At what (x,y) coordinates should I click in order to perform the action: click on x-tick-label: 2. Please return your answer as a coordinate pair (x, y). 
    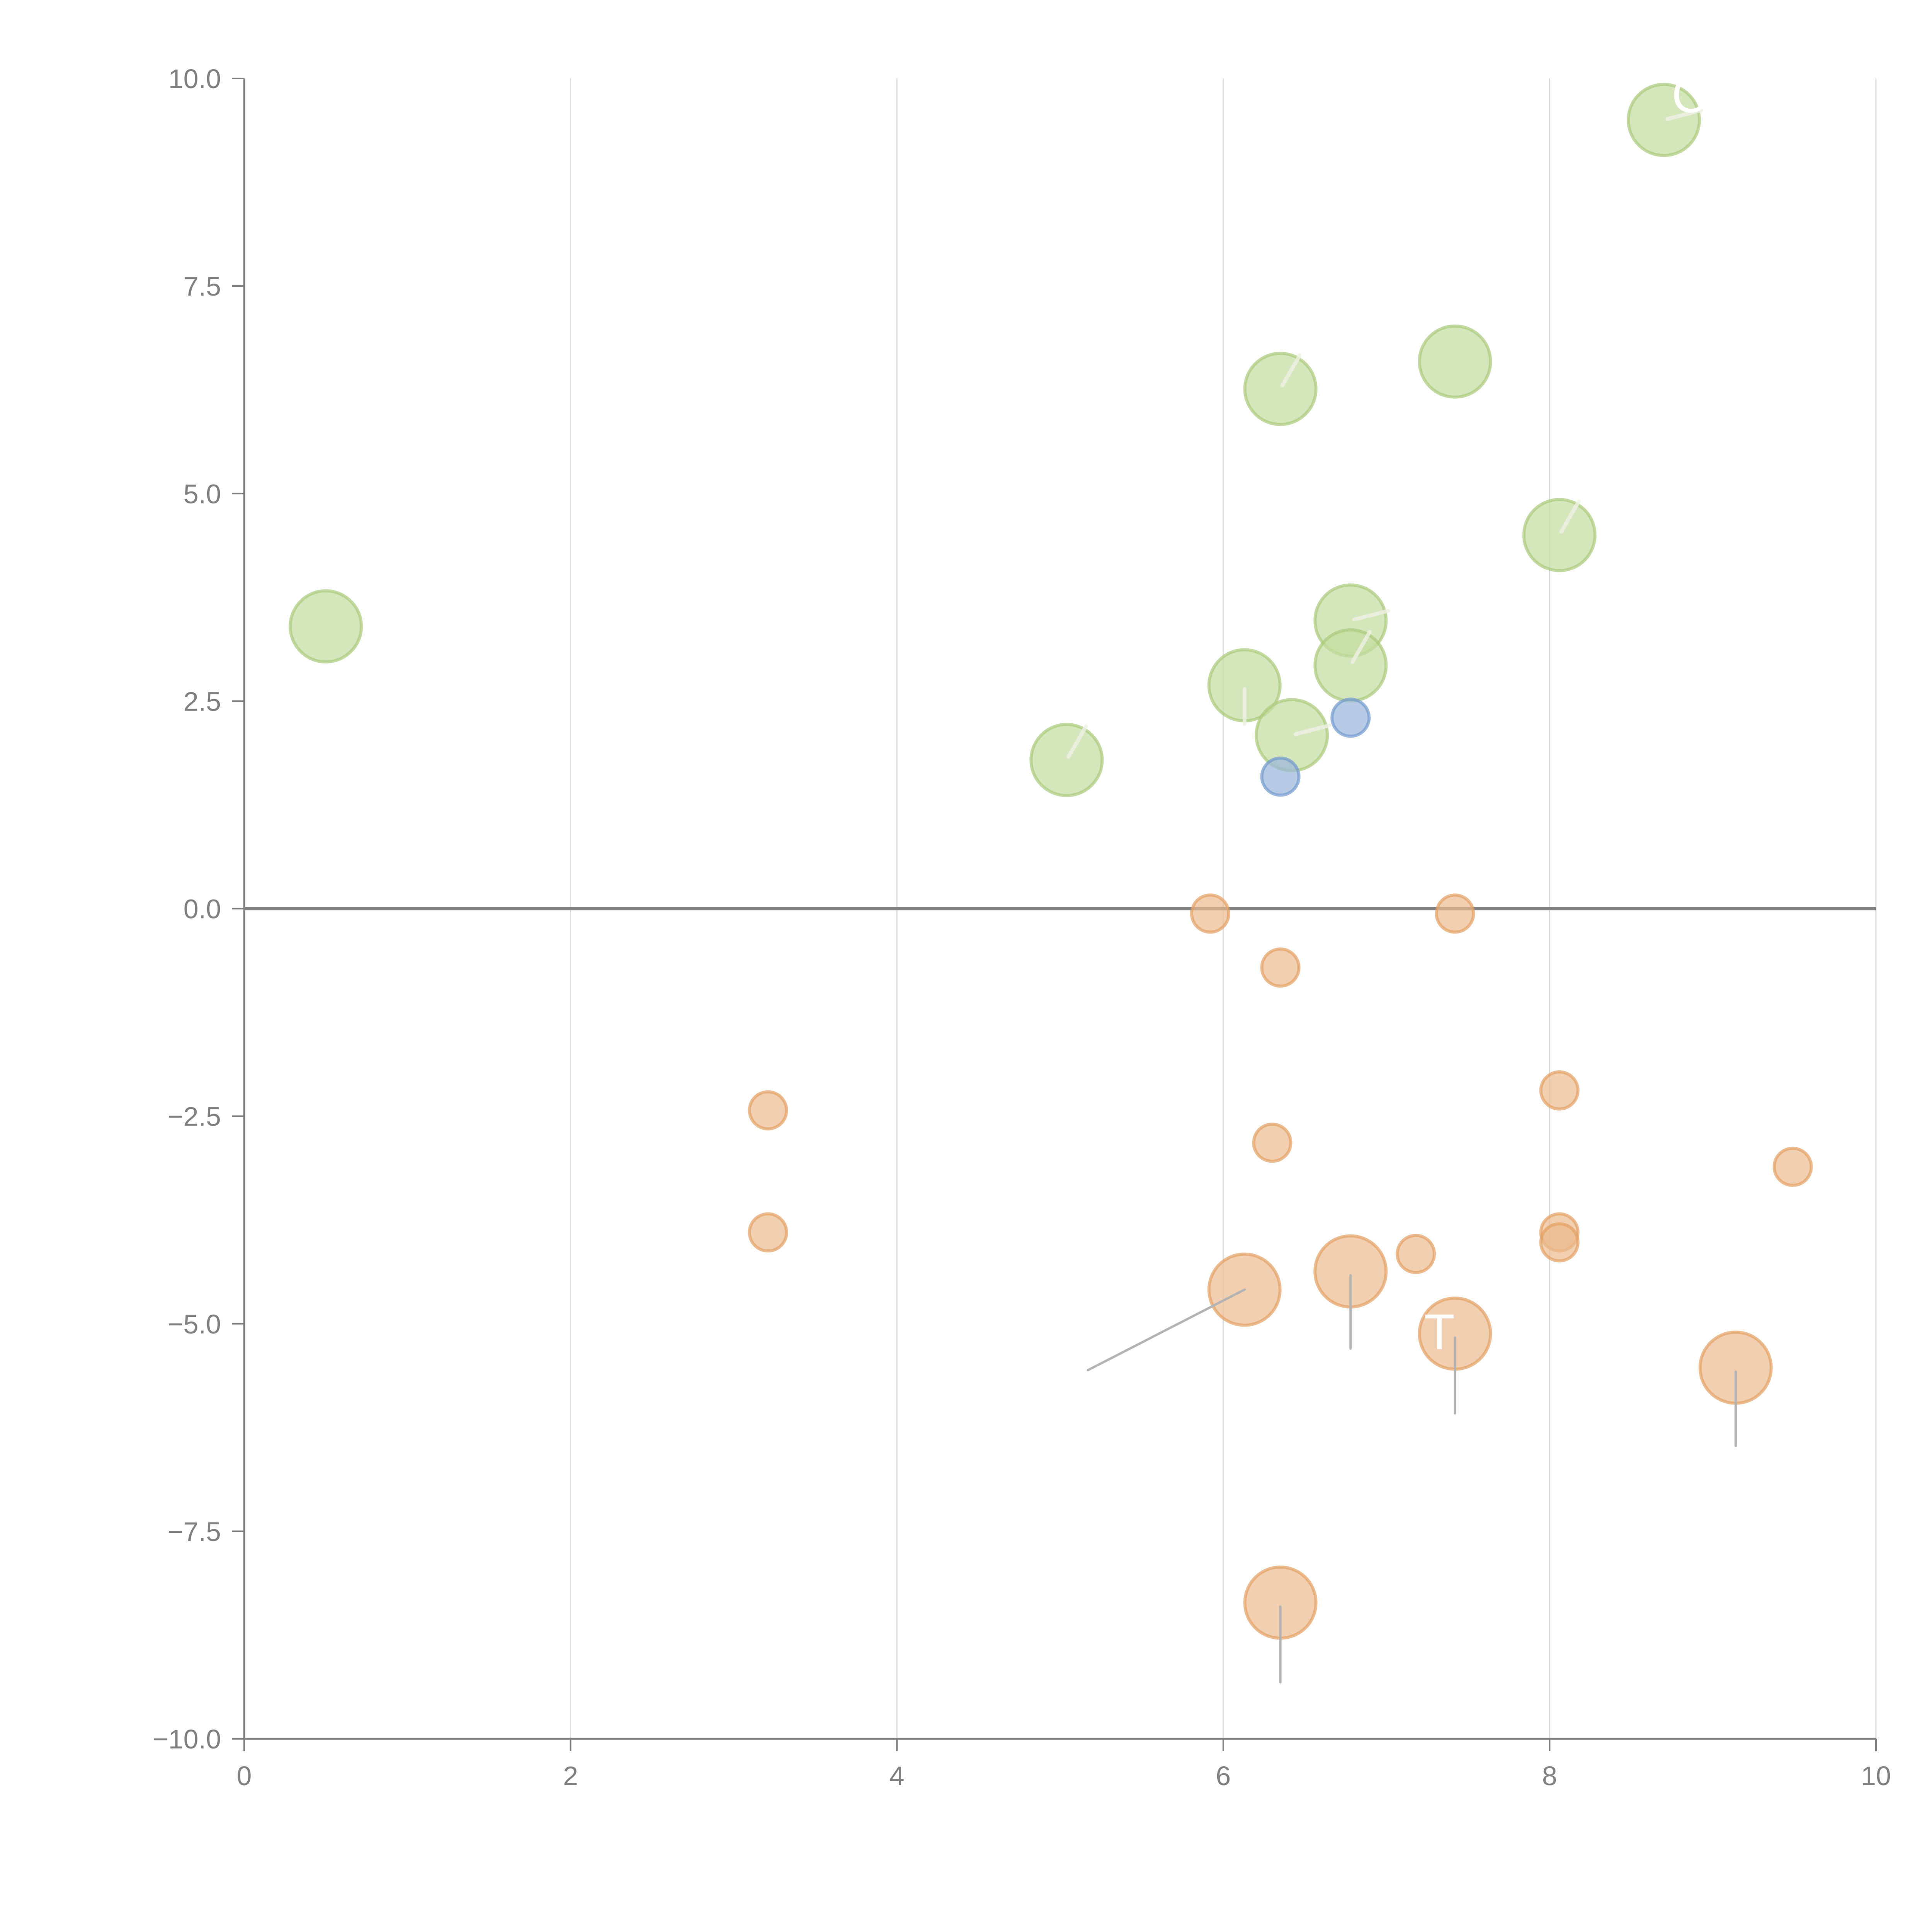
    Looking at the image, I should click on (571, 1776).